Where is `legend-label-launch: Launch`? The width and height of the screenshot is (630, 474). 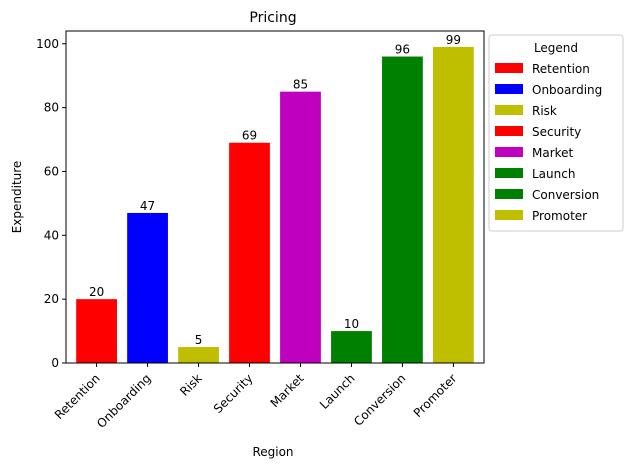
legend-label-launch: Launch is located at coordinates (553, 174).